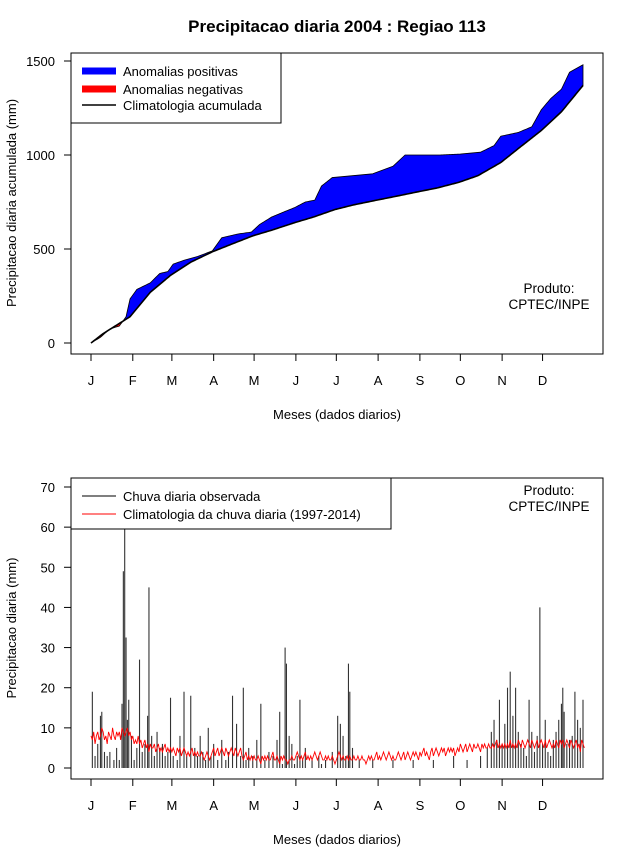  I want to click on y-tick-label: 1500, so click(40, 61).